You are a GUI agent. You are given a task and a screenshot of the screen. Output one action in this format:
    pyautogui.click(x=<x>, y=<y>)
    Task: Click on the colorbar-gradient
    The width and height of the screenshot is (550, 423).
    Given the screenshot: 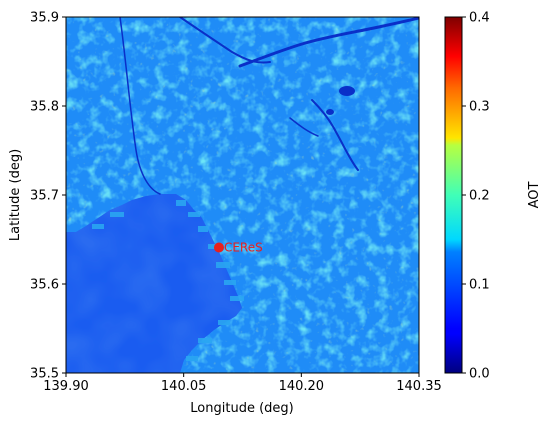 What is the action you would take?
    pyautogui.click(x=453, y=195)
    